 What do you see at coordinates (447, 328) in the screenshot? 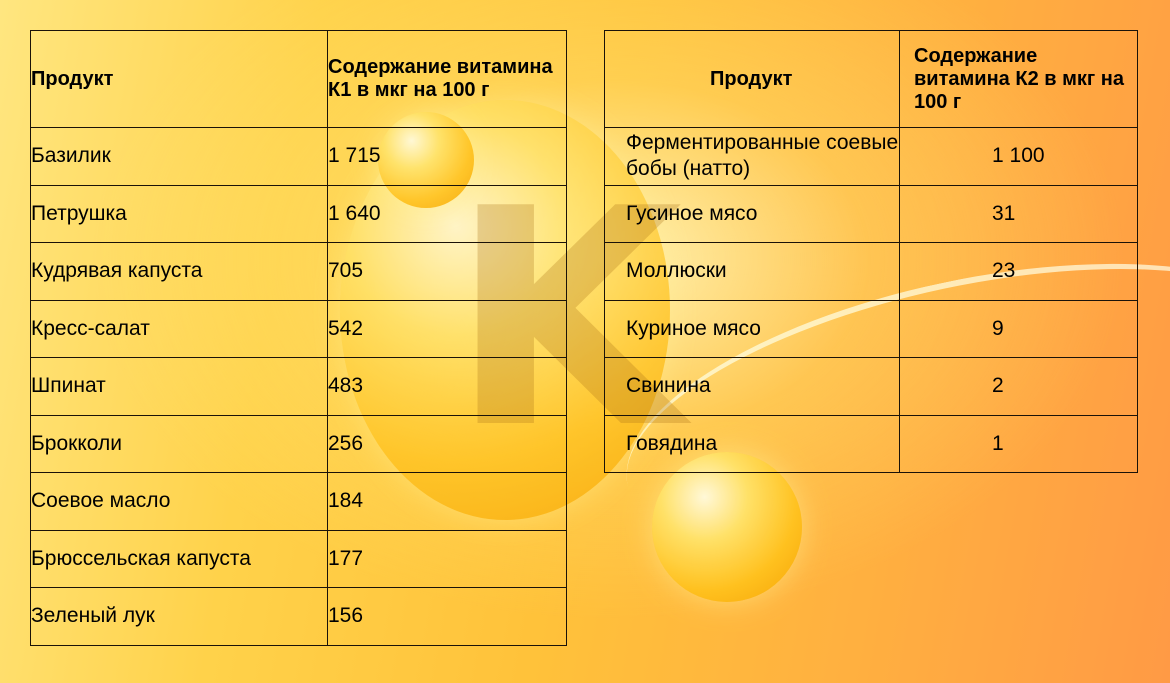
I see `vitamin-amount: 542` at bounding box center [447, 328].